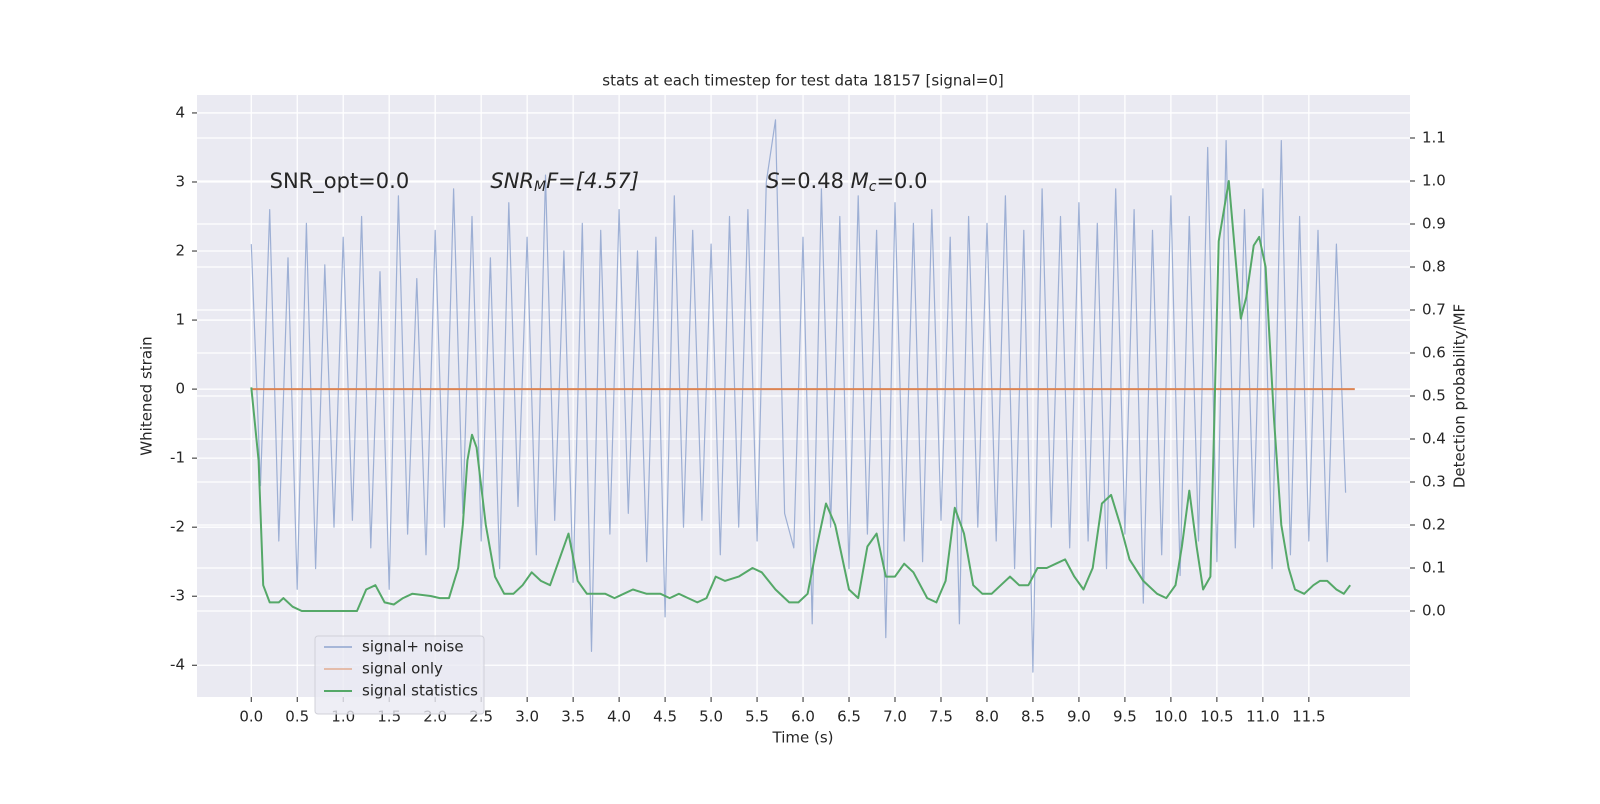 The height and width of the screenshot is (804, 1600). What do you see at coordinates (873, 187) in the screenshot?
I see `annotation-part: c` at bounding box center [873, 187].